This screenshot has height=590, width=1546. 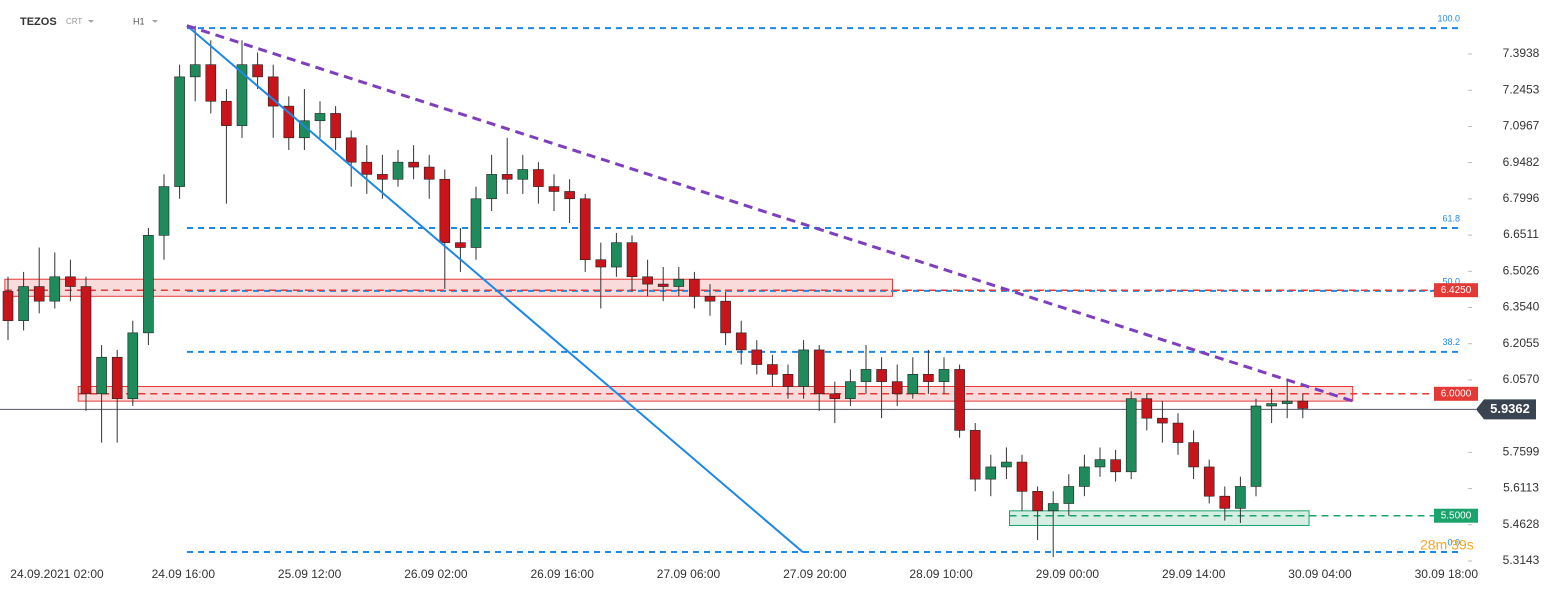 I want to click on fib-label: 61.8, so click(x=1451, y=218).